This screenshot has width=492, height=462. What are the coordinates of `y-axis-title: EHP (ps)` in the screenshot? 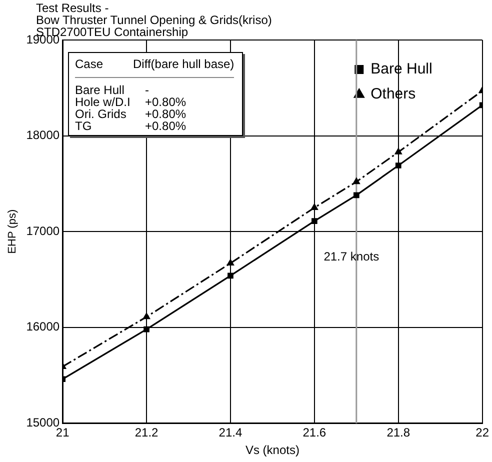 It's located at (12, 231).